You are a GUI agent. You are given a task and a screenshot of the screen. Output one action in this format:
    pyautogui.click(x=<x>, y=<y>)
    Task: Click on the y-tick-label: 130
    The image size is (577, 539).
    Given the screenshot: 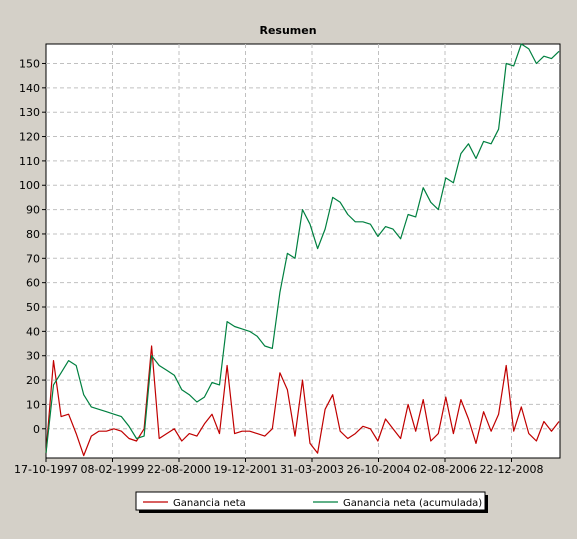 What is the action you would take?
    pyautogui.click(x=29, y=112)
    